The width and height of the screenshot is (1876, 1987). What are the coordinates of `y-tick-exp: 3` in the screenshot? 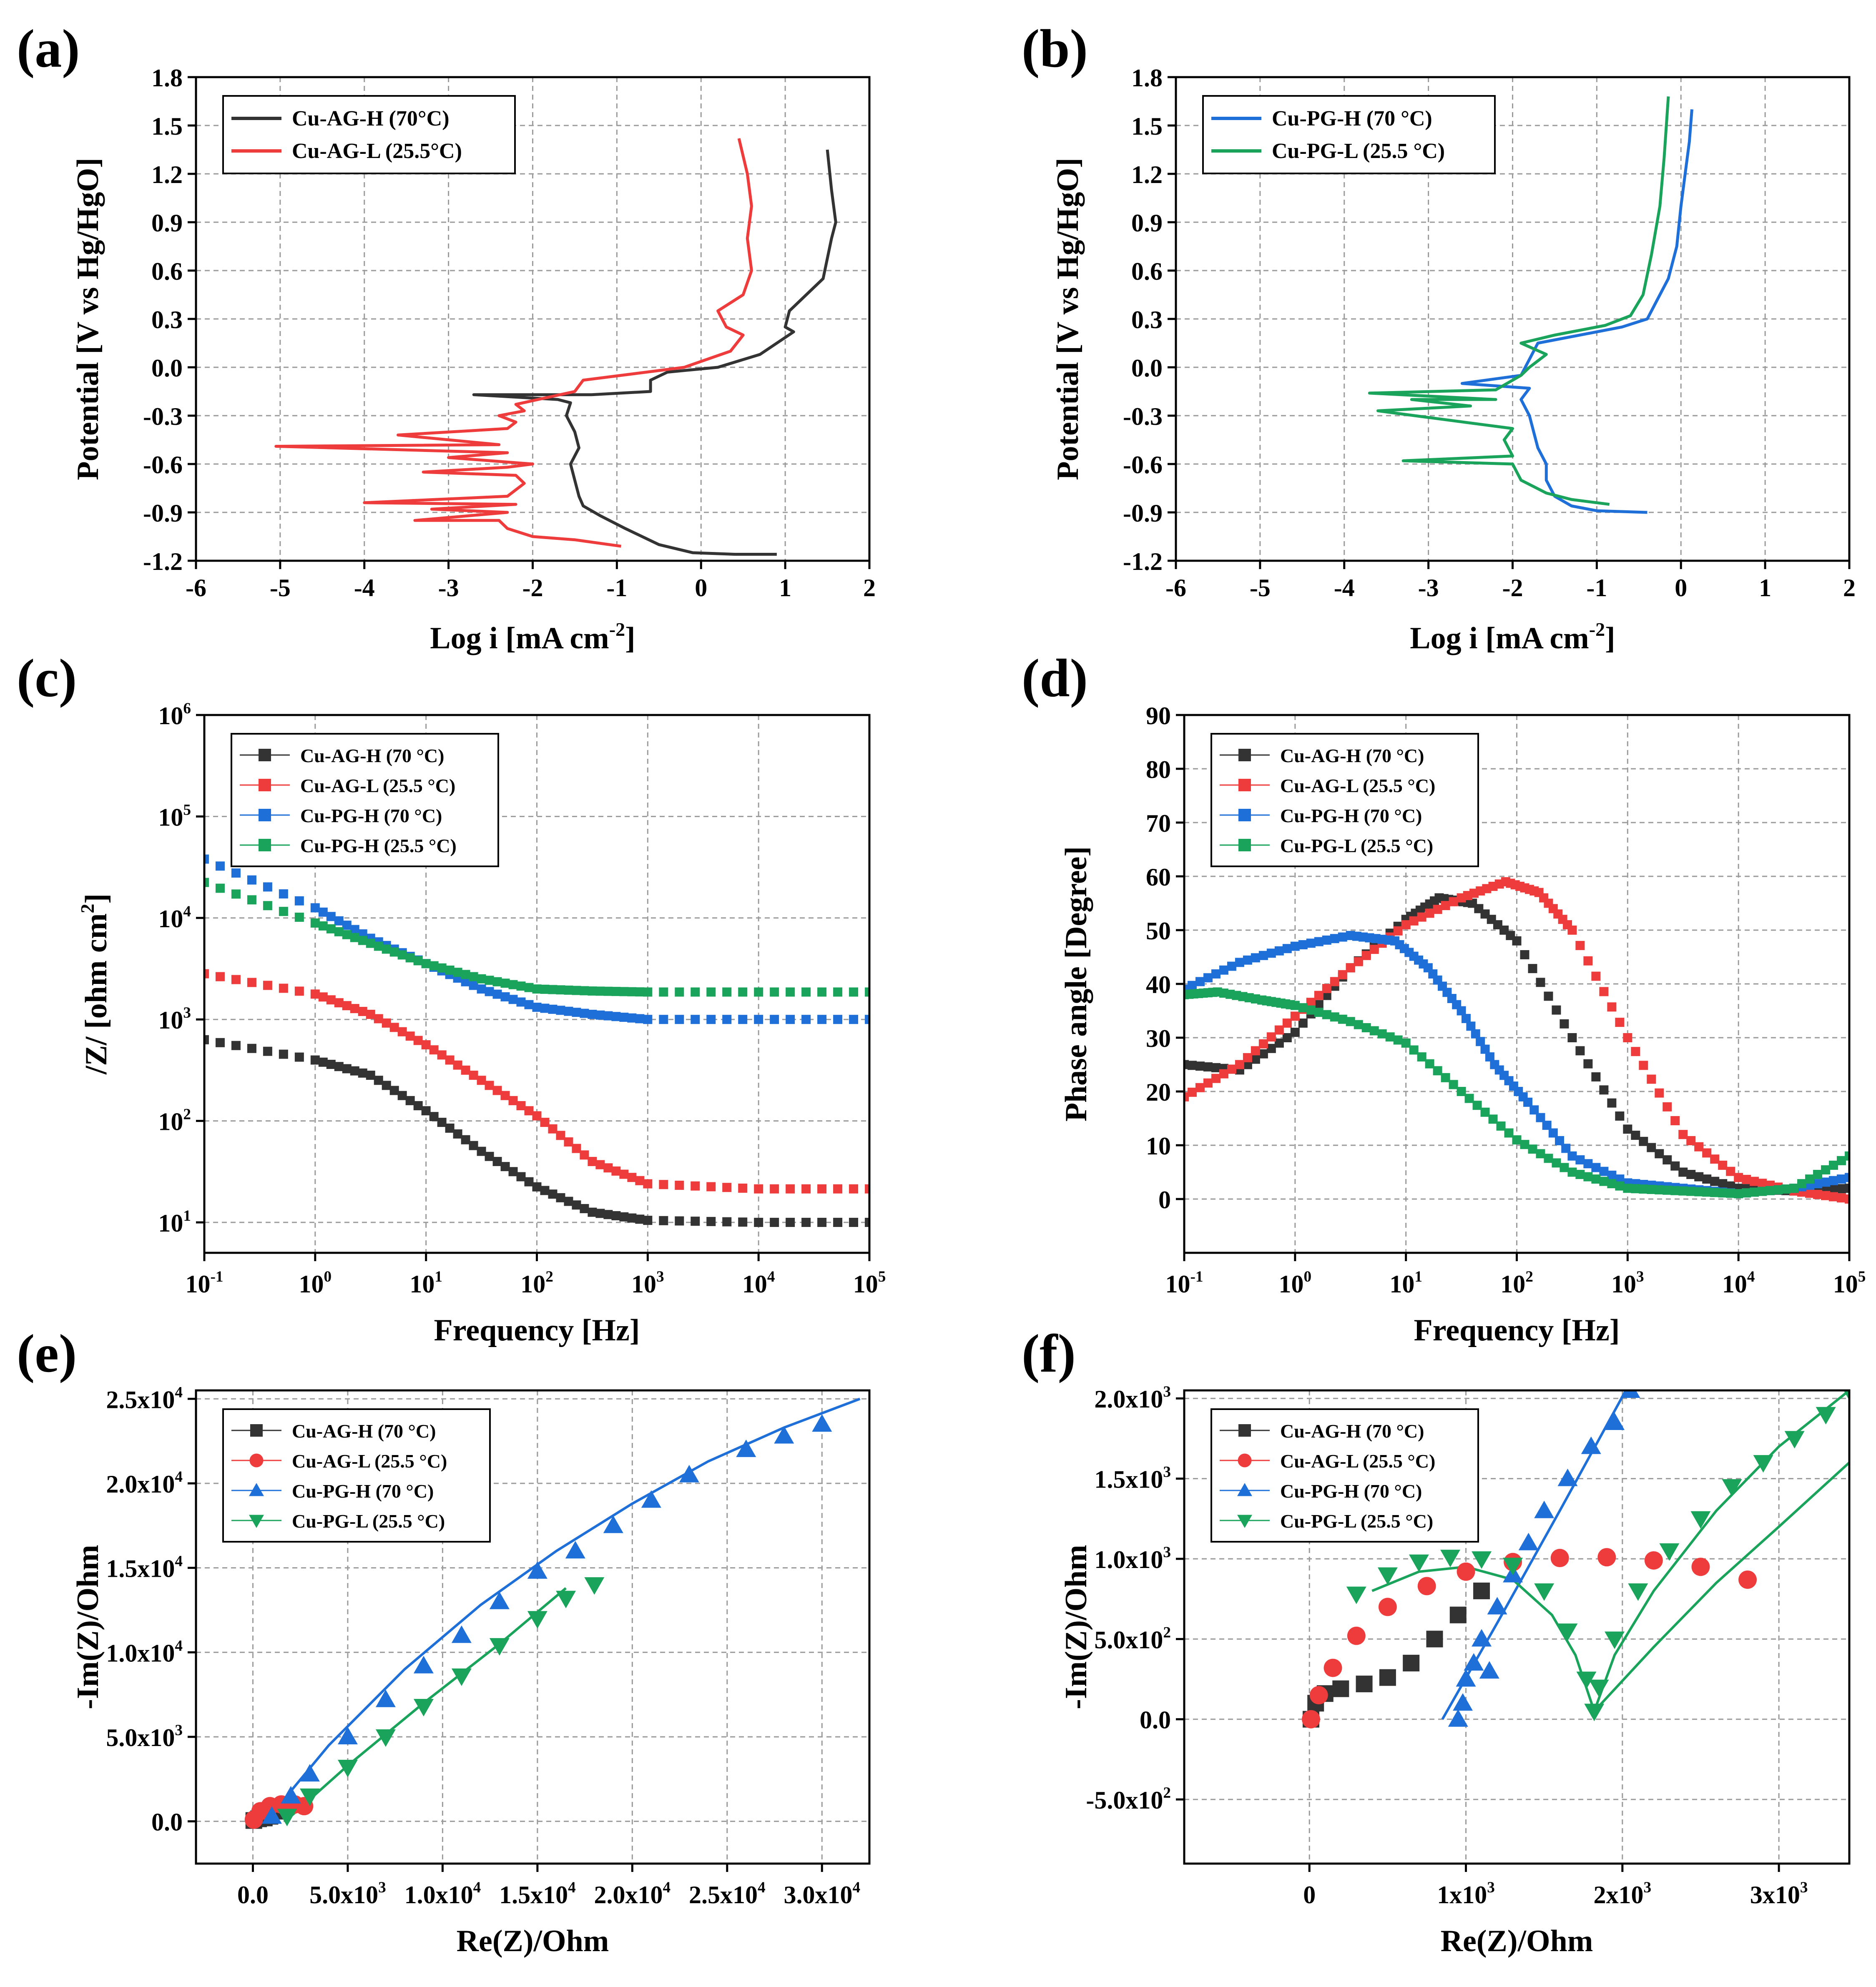 It's located at (1167, 1472).